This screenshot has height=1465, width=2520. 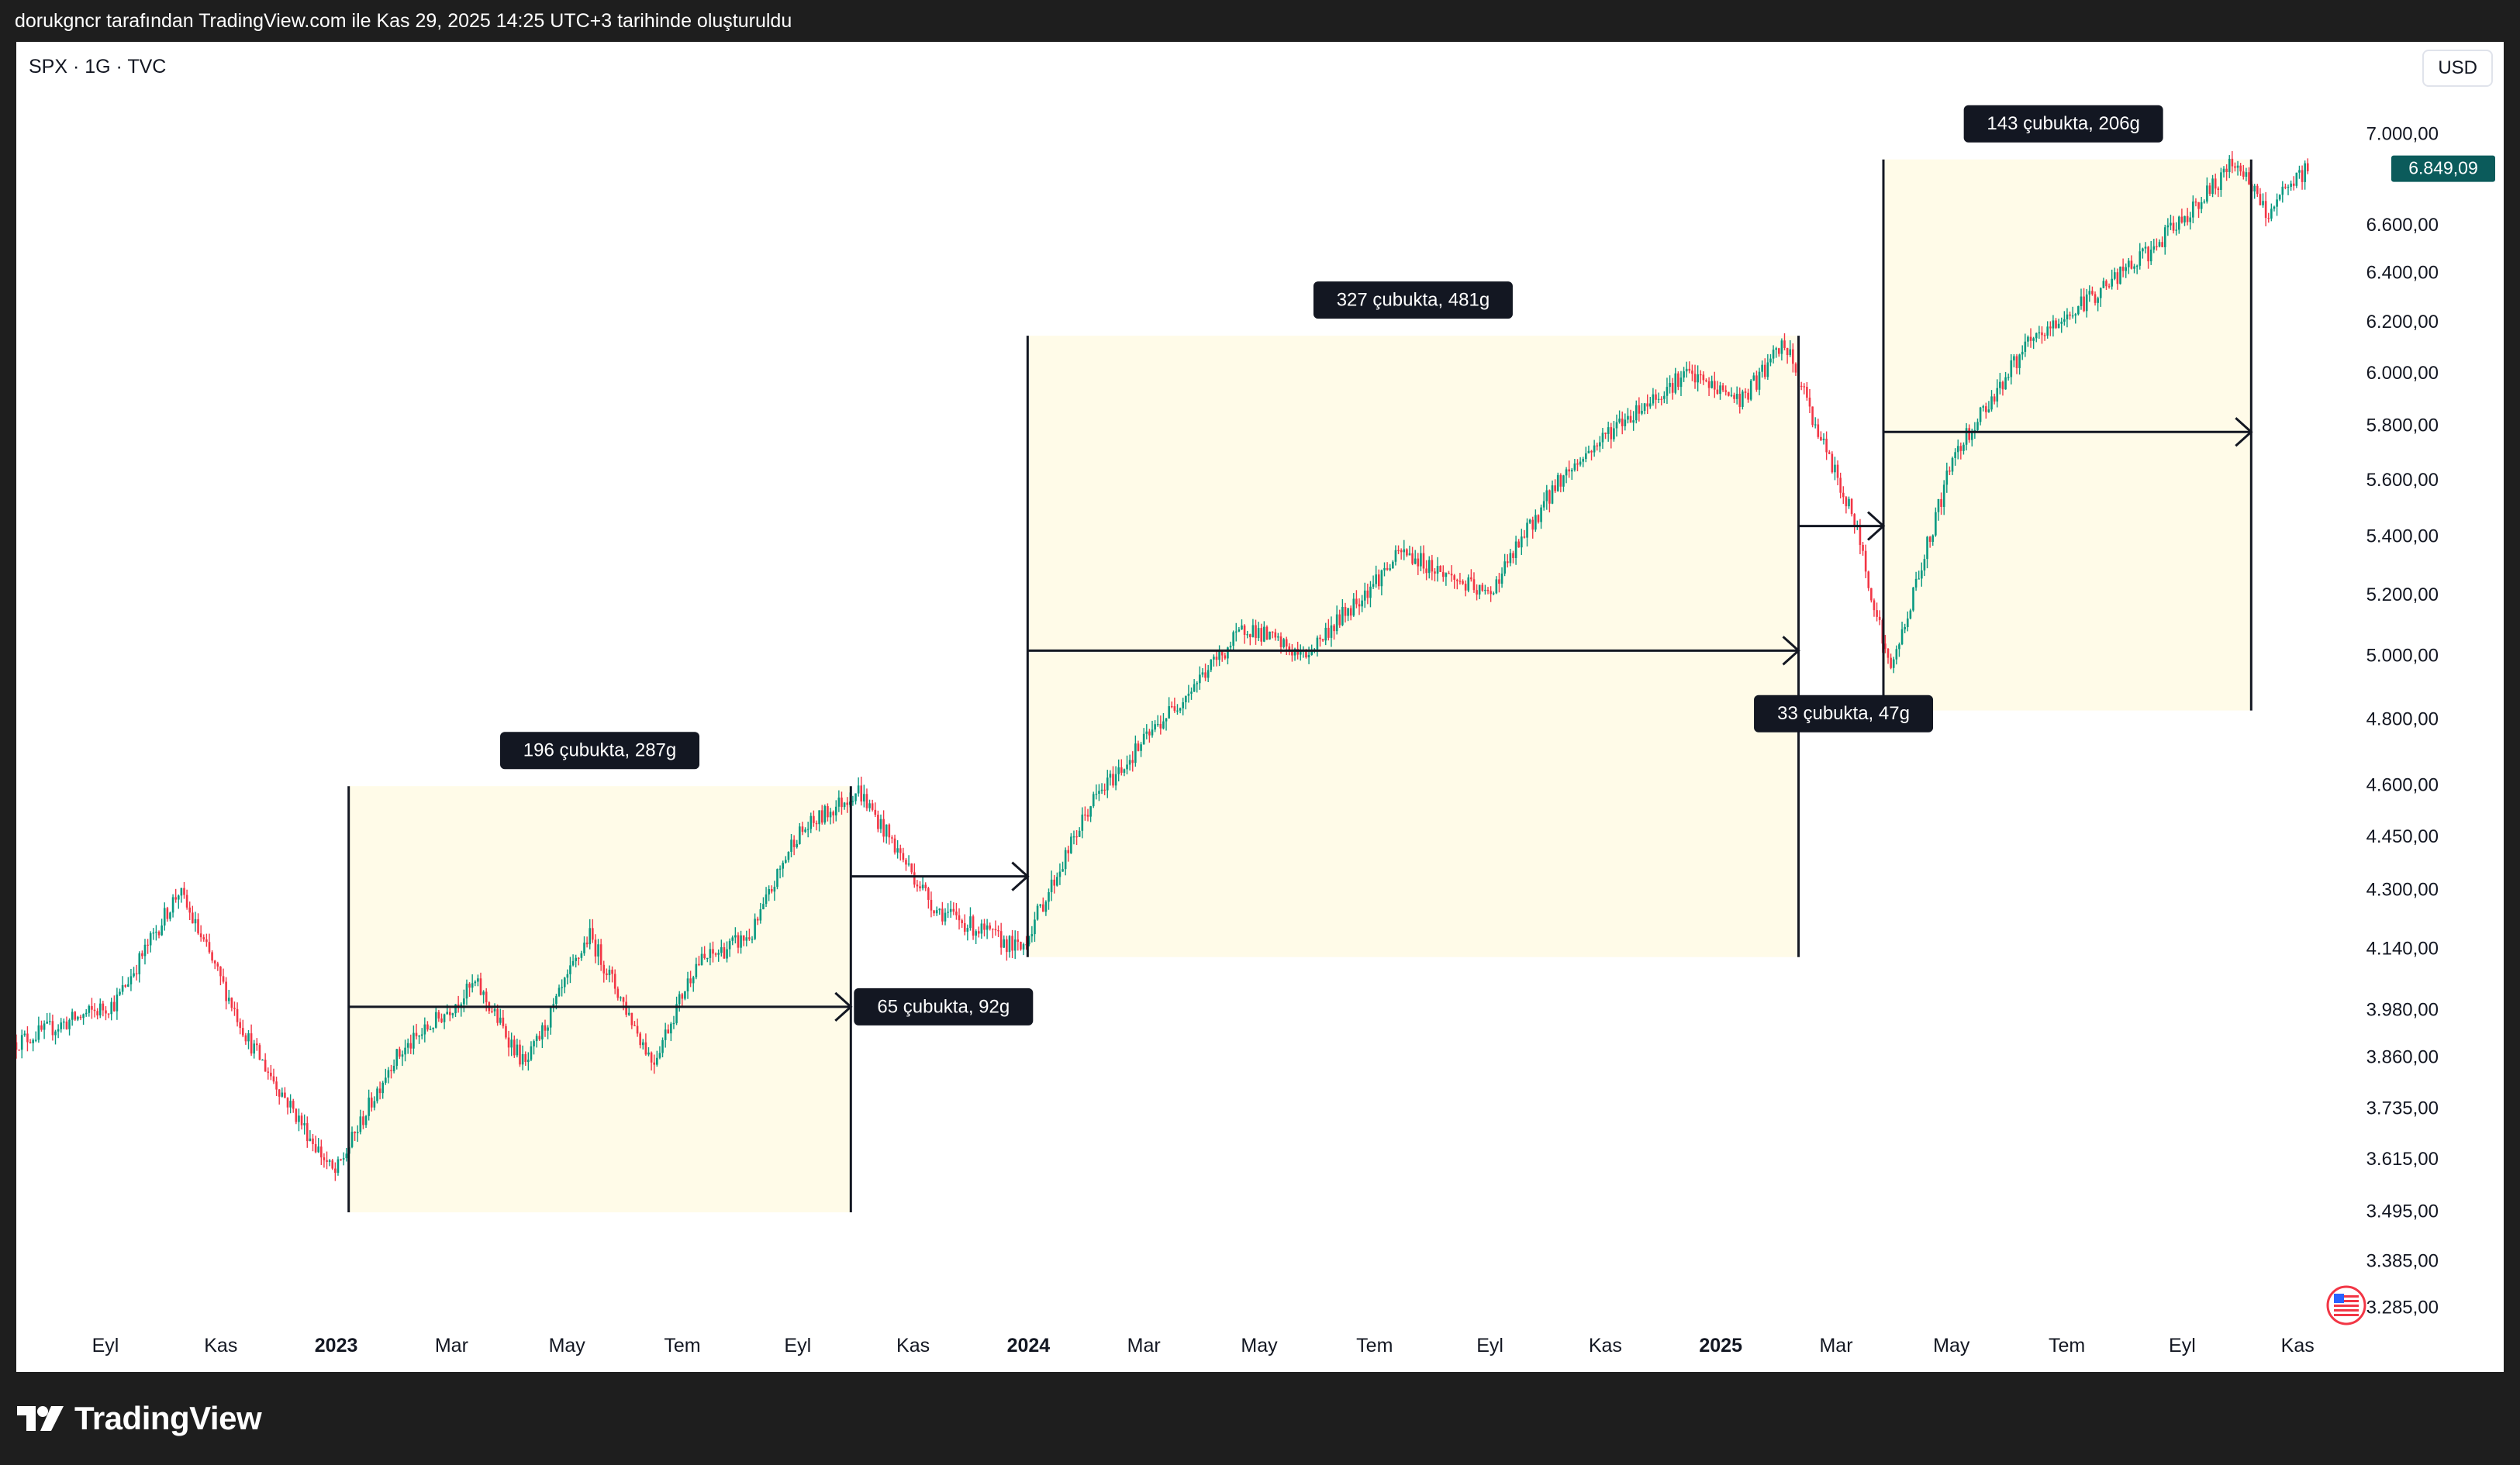 What do you see at coordinates (2402, 890) in the screenshot?
I see `y-tick-label-14: 4.300,00` at bounding box center [2402, 890].